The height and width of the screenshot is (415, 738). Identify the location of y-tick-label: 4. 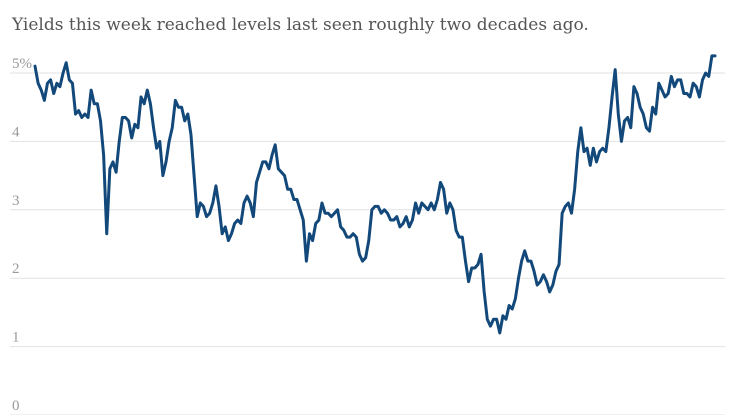
(16, 132).